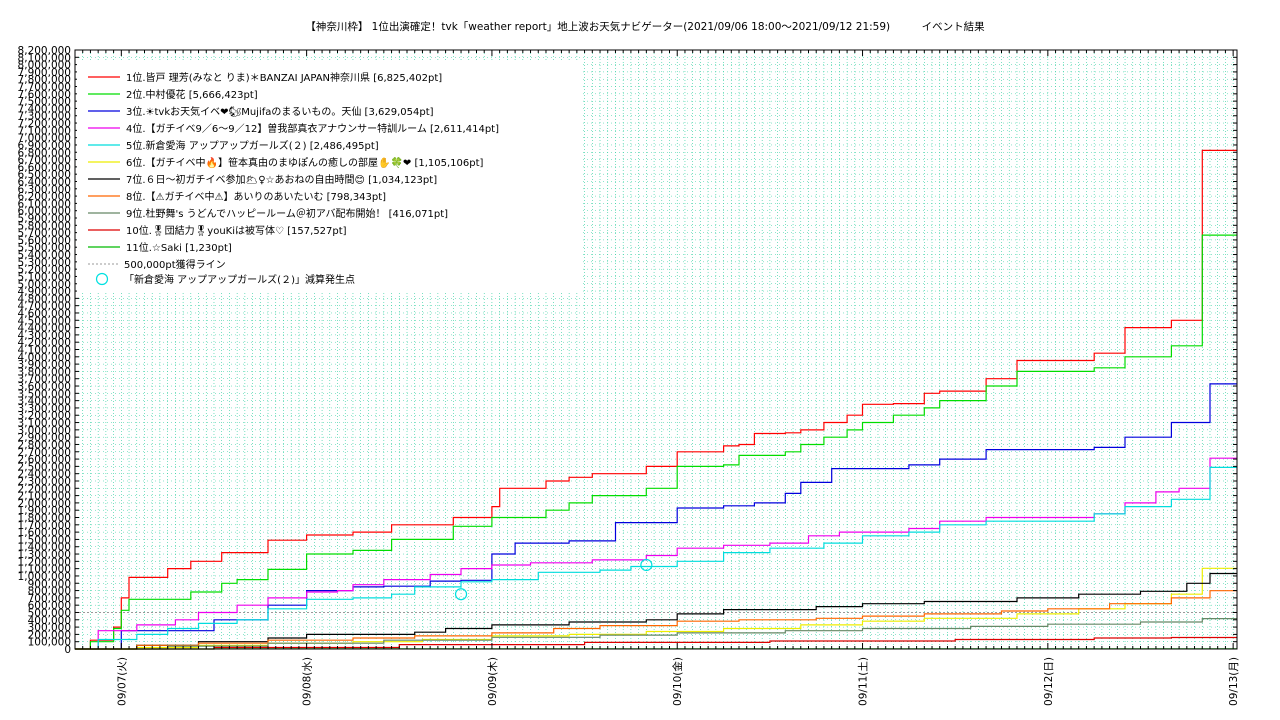  Describe the element at coordinates (44, 161) in the screenshot. I see `y-tick-label: 6,700,000` at that location.